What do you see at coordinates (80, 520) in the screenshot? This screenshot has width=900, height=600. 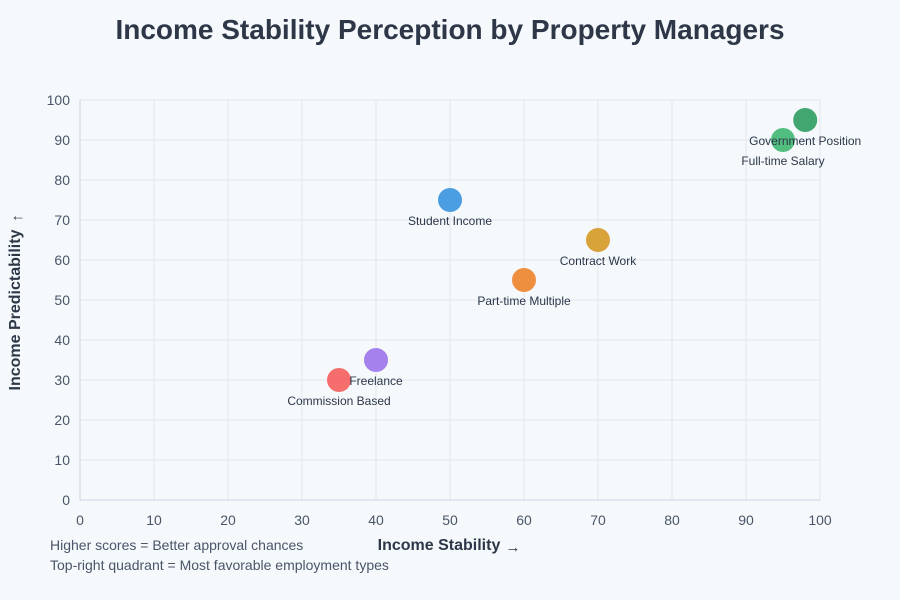 I see `x-tick-label: 0` at bounding box center [80, 520].